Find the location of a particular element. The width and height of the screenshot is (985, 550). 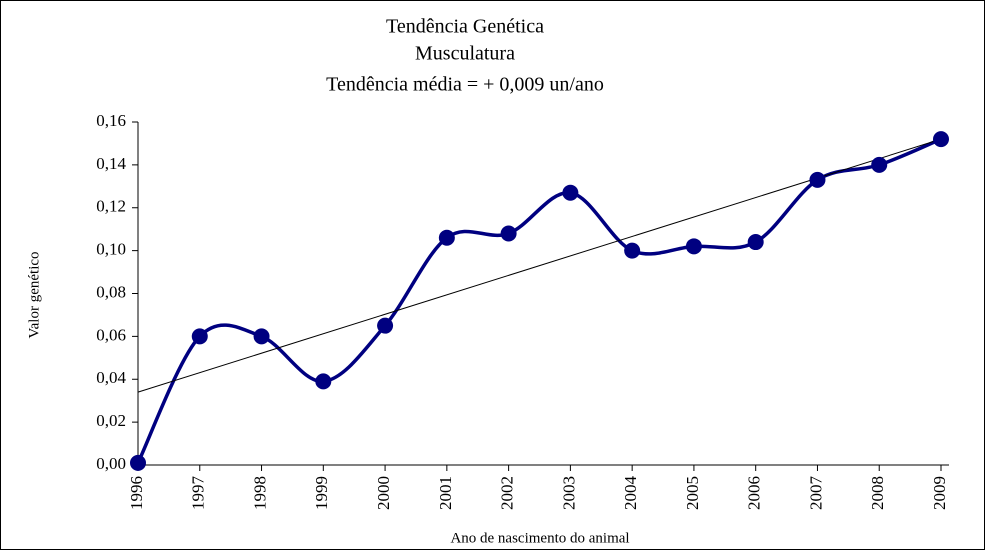

y-tick-label: 0,02 is located at coordinates (111, 420).